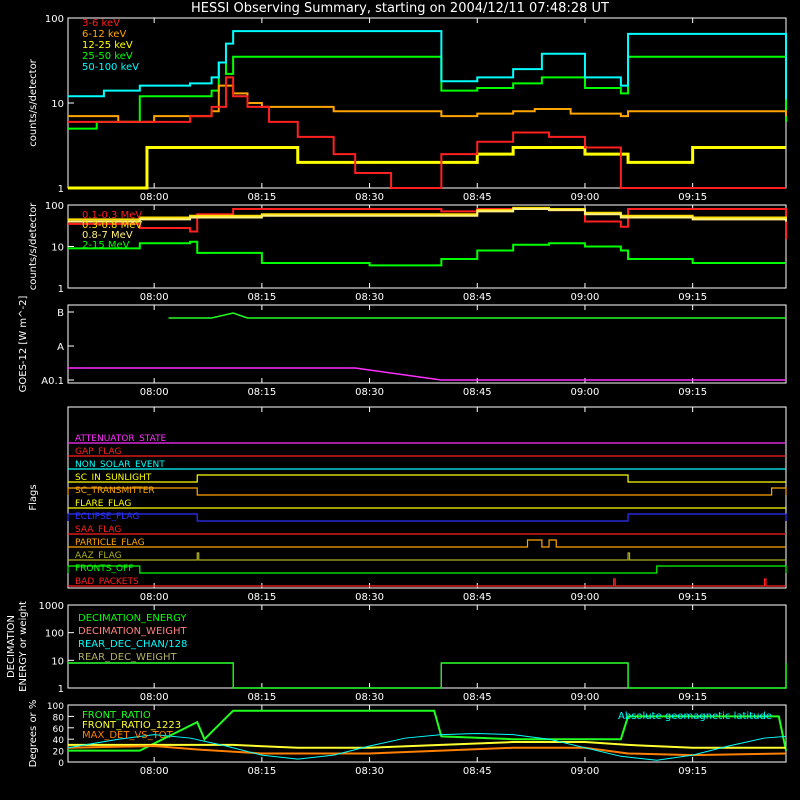 This screenshot has height=800, width=800. I want to click on lowlevel-ytick-label: 1, so click(61, 289).